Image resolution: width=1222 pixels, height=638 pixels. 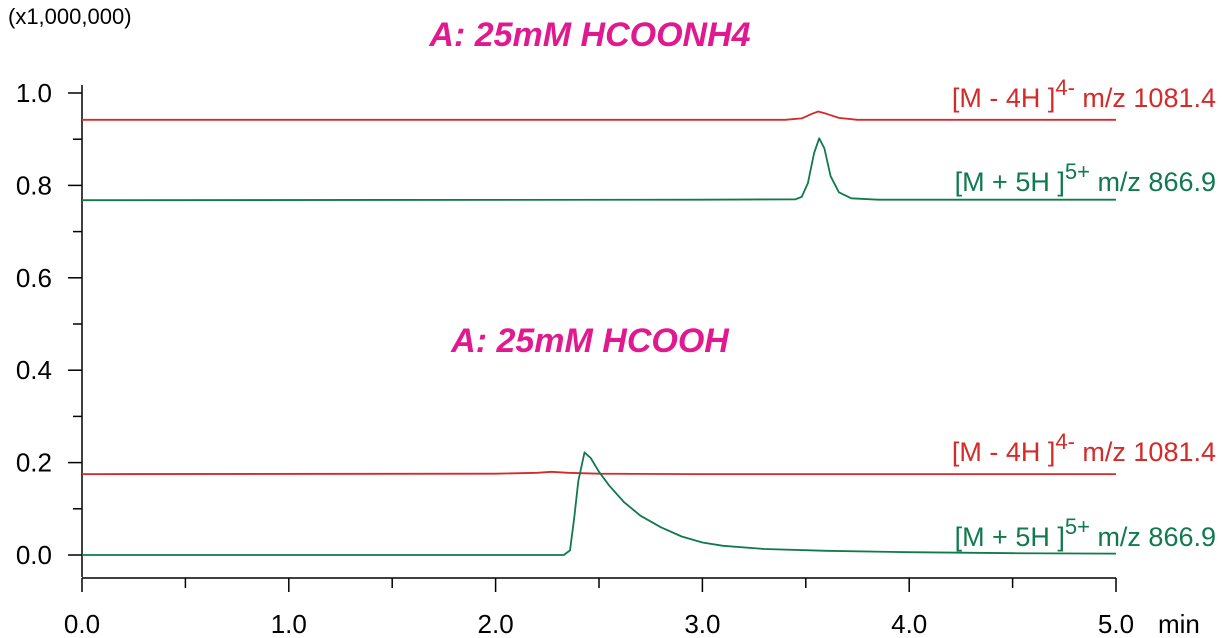 I want to click on x-tick-label: 2.0, so click(x=496, y=623).